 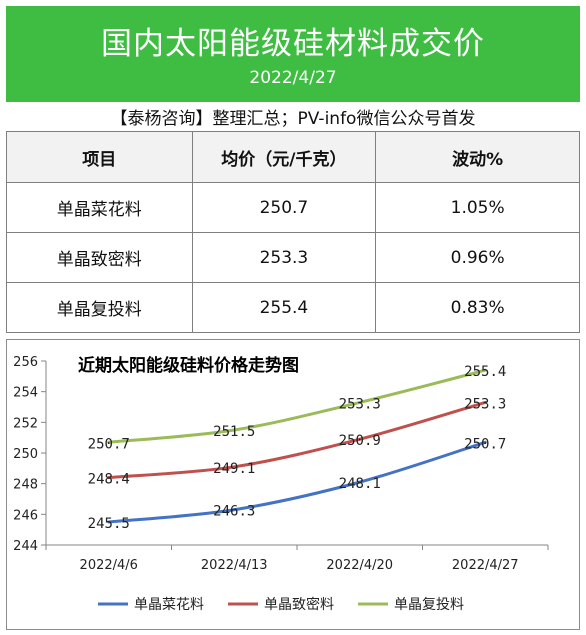 I want to click on table-cell: 0.83%, so click(x=477, y=307).